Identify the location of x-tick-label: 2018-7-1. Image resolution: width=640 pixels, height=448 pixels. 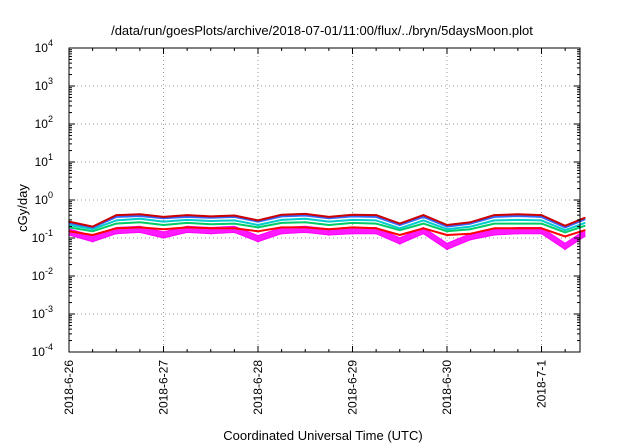
(542, 384).